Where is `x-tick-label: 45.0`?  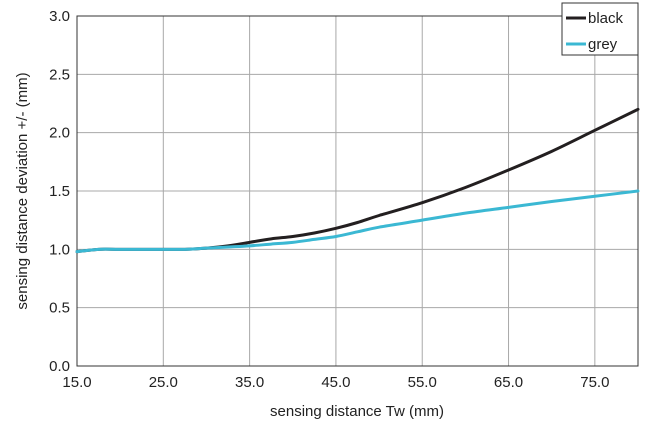
x-tick-label: 45.0 is located at coordinates (335, 382).